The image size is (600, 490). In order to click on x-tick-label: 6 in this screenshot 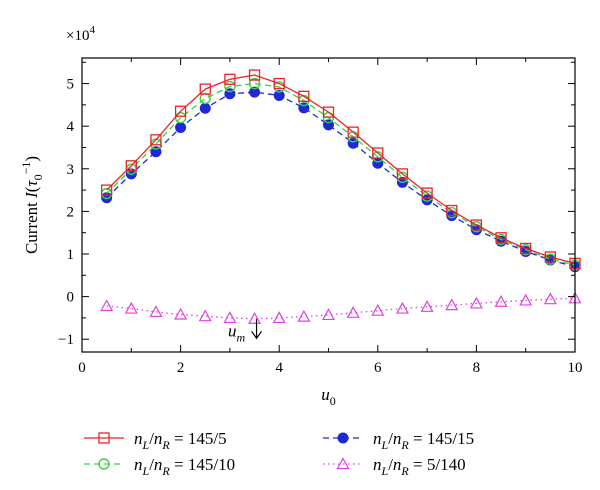, I will do `click(378, 368)`.